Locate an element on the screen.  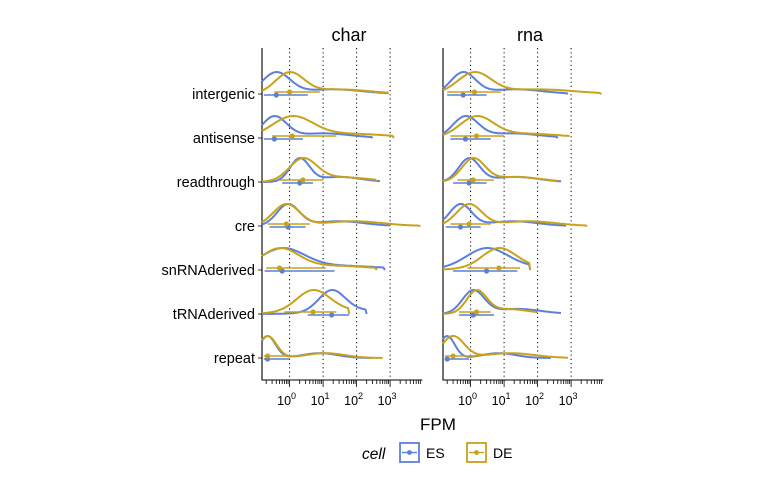
category-label: tRNAderived is located at coordinates (214, 315).